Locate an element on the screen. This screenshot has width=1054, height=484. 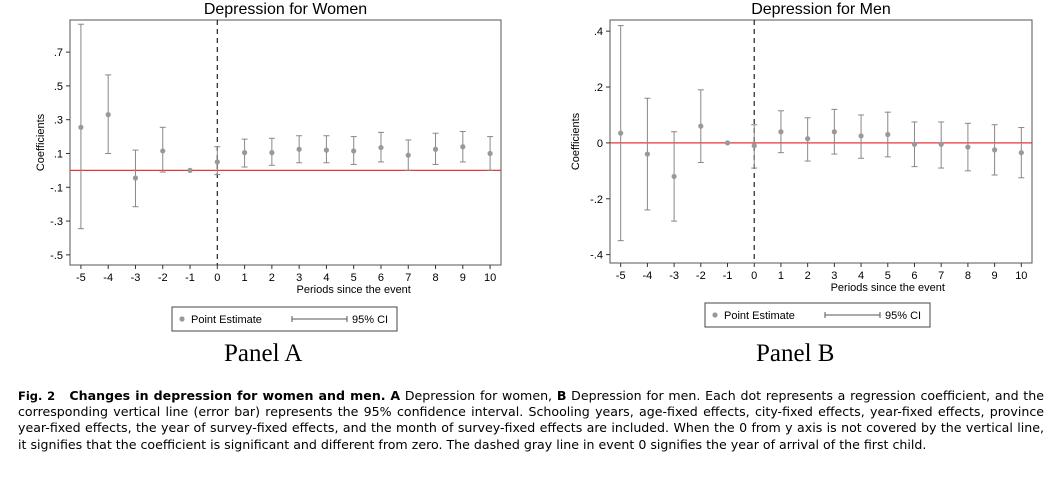
y-tick-label: -.2 is located at coordinates (596, 200).